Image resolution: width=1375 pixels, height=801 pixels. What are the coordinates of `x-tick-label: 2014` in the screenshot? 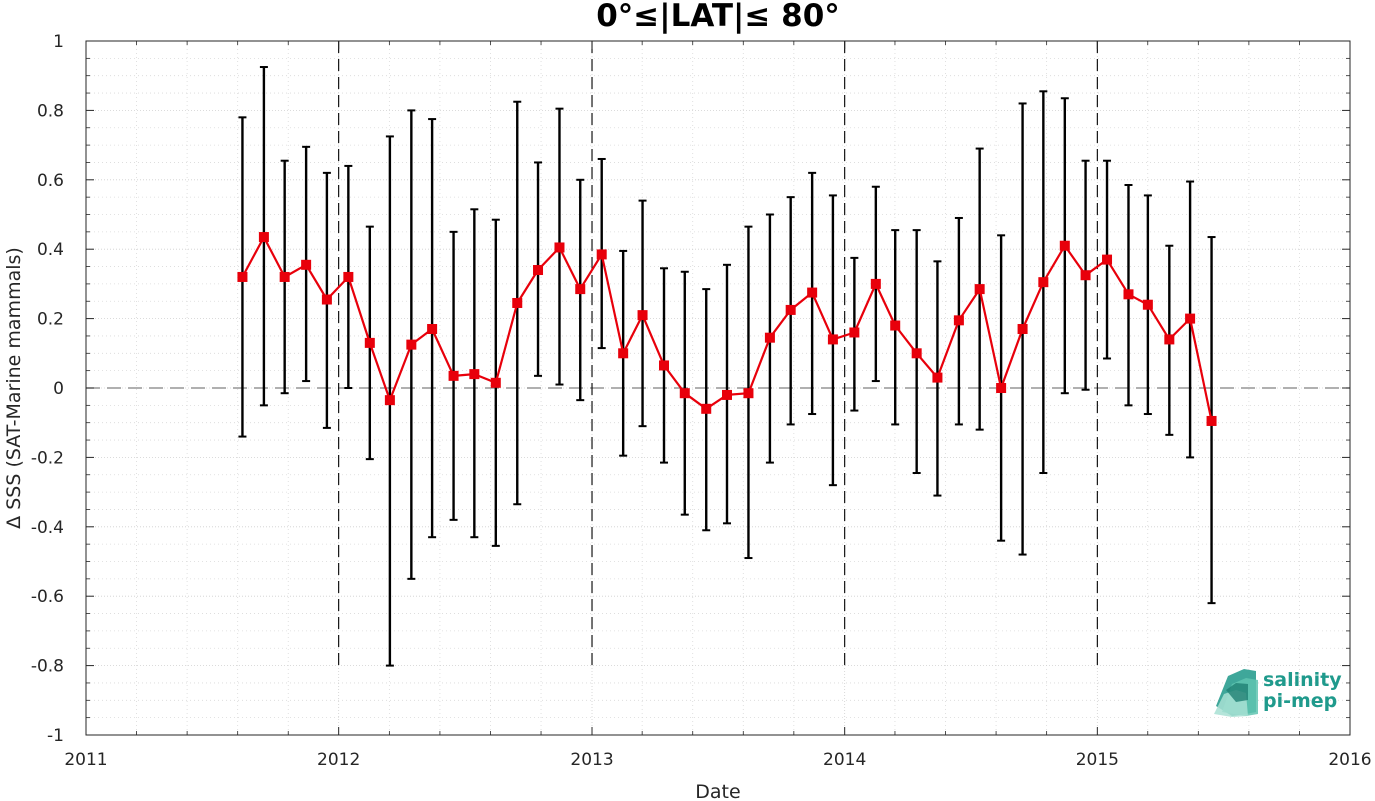 It's located at (844, 760).